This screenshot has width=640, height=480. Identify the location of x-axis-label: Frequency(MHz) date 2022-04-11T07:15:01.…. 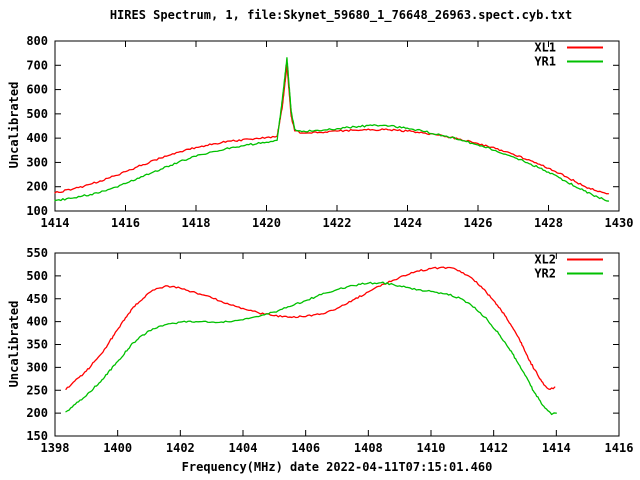
(337, 467).